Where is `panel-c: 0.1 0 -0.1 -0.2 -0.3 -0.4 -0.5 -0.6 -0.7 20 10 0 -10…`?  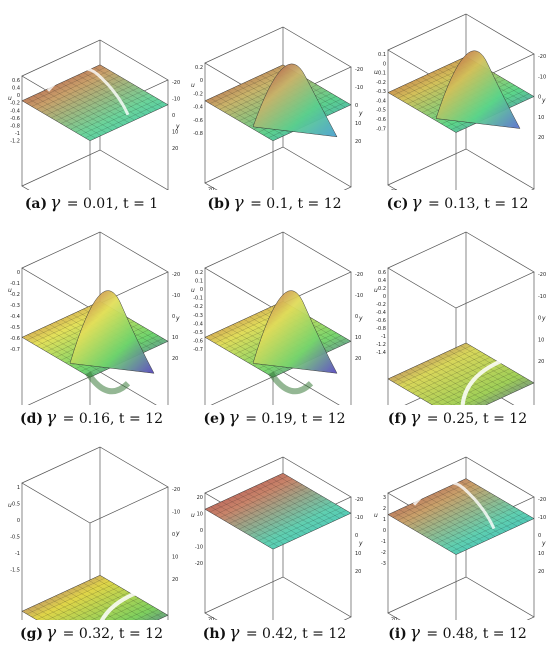 panel-c: 0.1 0 -0.1 -0.2 -0.3 -0.4 -0.5 -0.6 -0.7 20 10 0 -10… is located at coordinates (457, 107).